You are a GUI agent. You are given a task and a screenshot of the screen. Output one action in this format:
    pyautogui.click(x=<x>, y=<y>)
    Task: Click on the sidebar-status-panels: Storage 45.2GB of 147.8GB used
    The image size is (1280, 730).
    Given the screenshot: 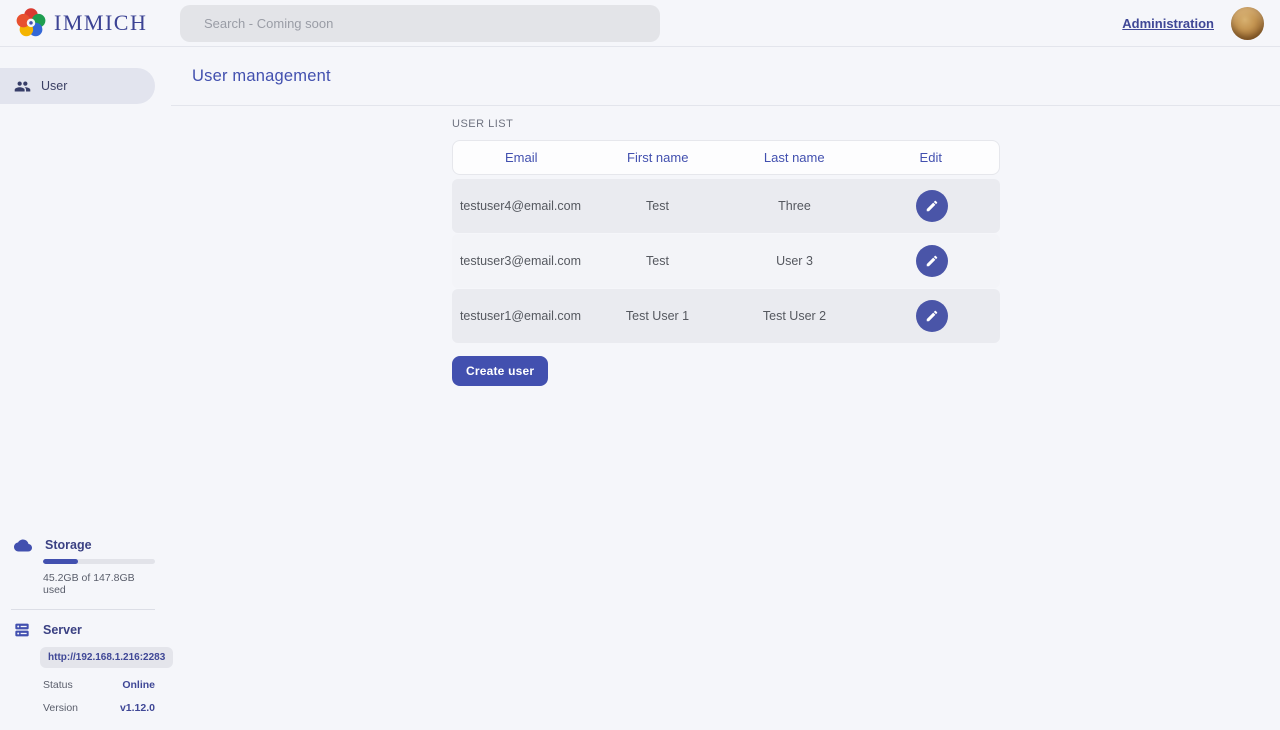 What is the action you would take?
    pyautogui.click(x=87, y=634)
    